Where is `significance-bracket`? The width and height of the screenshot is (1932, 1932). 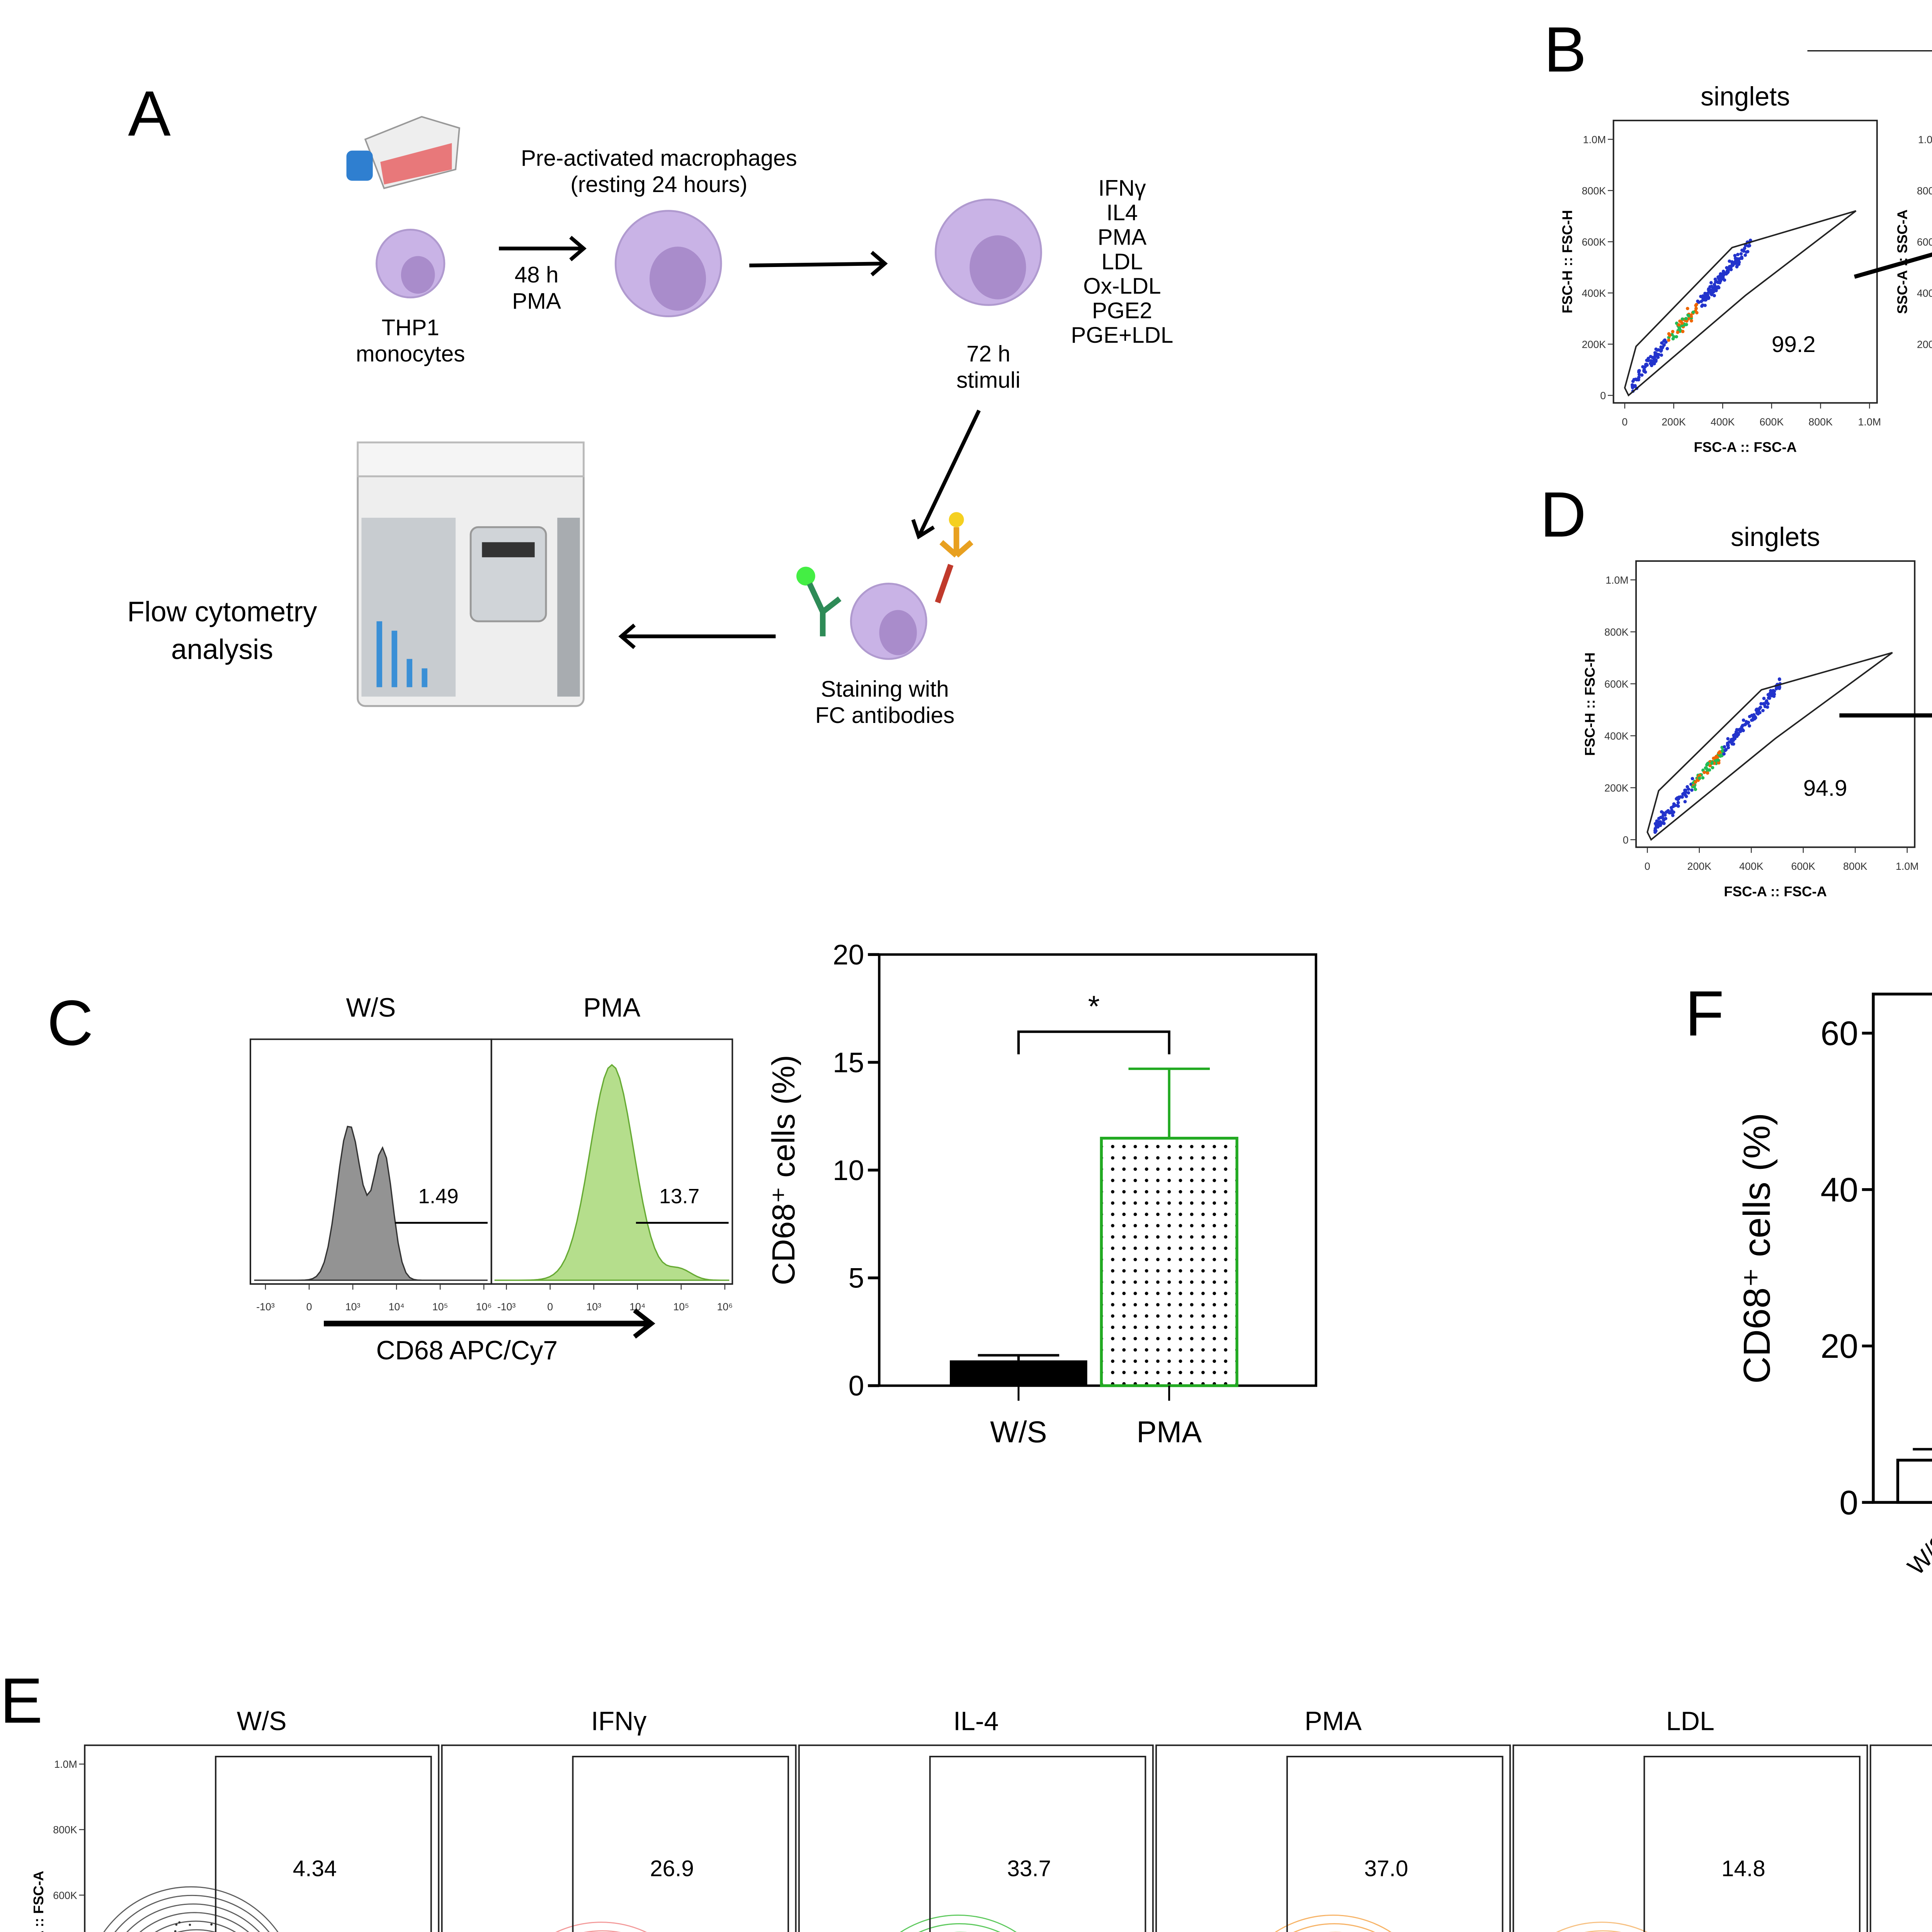
significance-bracket is located at coordinates (1093, 1042).